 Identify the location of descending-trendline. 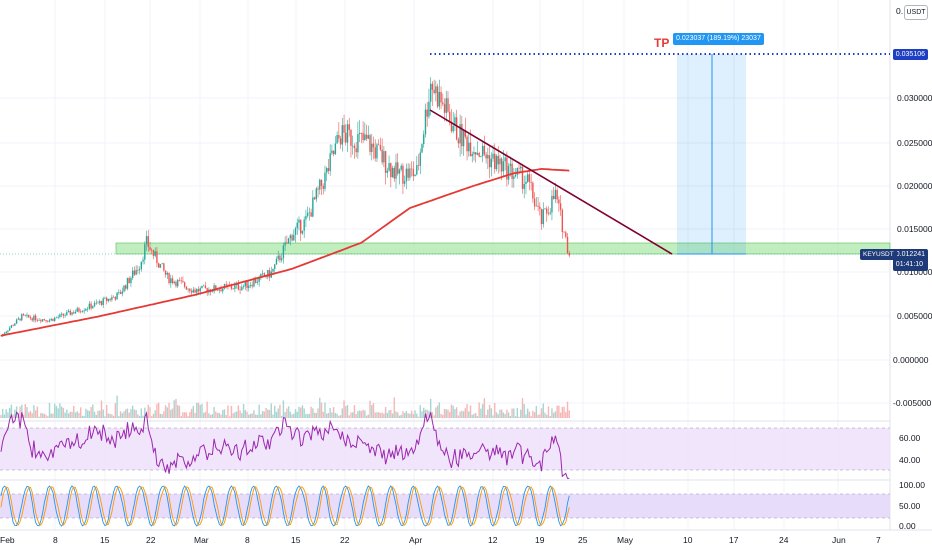
(551, 182).